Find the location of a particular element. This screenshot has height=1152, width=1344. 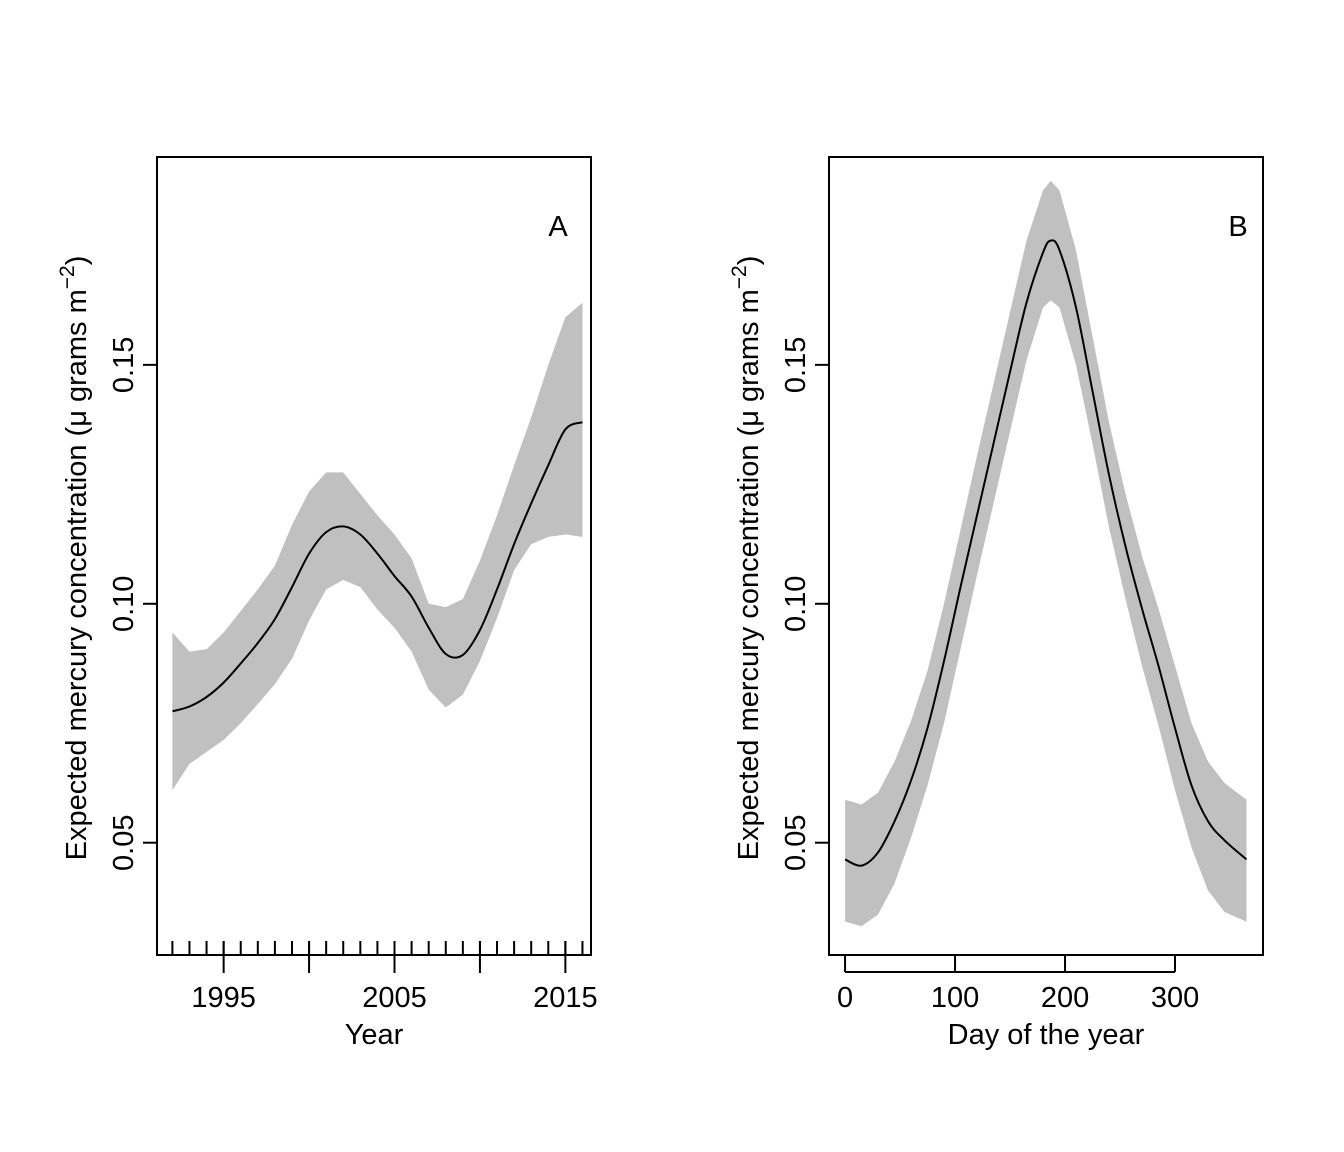

x-axis-title: Day of the year is located at coordinates (1046, 1035).